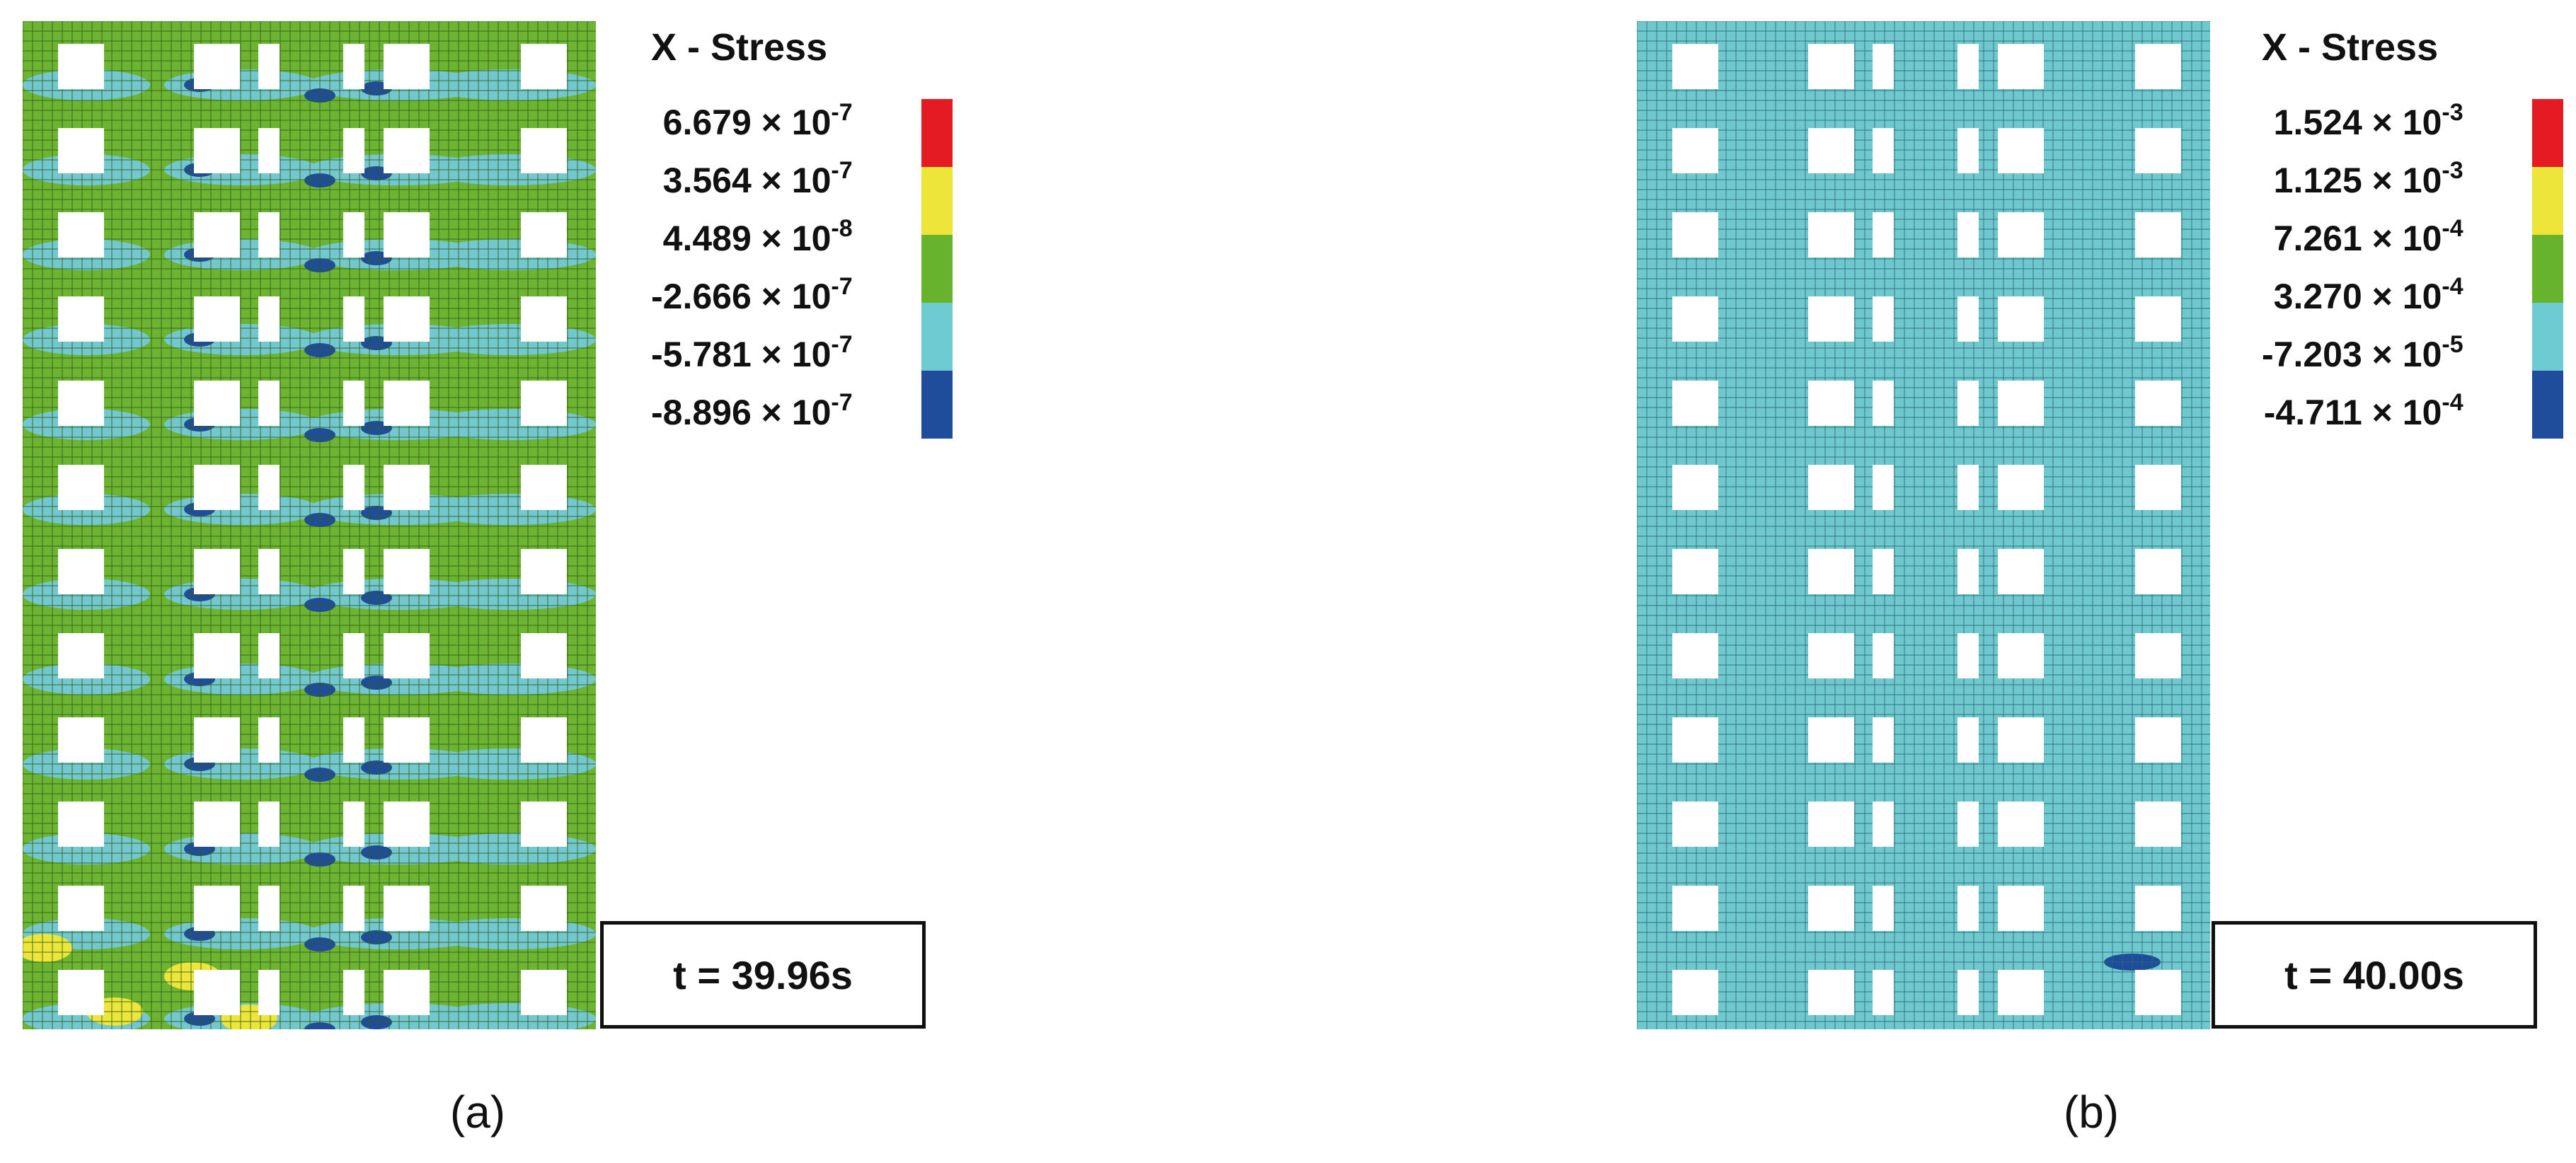  I want to click on legend-value: -5.781 × 10⁻⁷, so click(752, 352).